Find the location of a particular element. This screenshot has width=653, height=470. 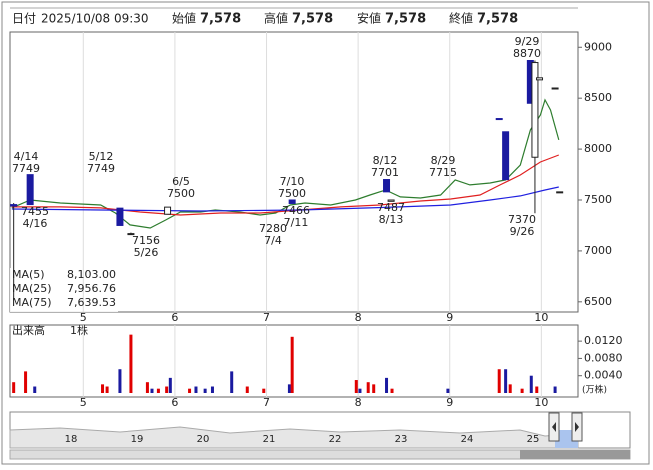

annotation-value: 7487 is located at coordinates (391, 207).